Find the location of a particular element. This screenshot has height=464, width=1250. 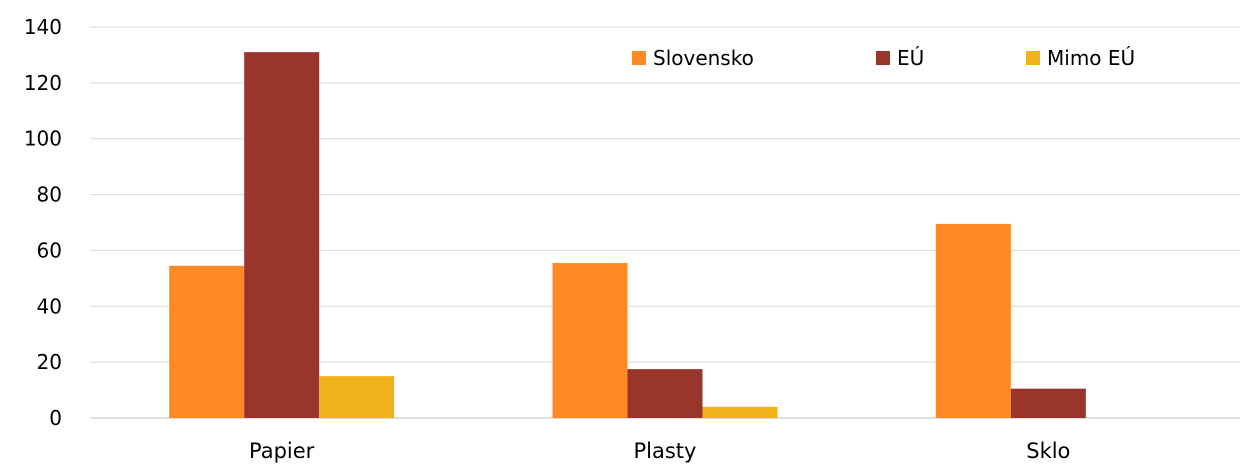

legend-label: Mimo EÚ is located at coordinates (1091, 58).